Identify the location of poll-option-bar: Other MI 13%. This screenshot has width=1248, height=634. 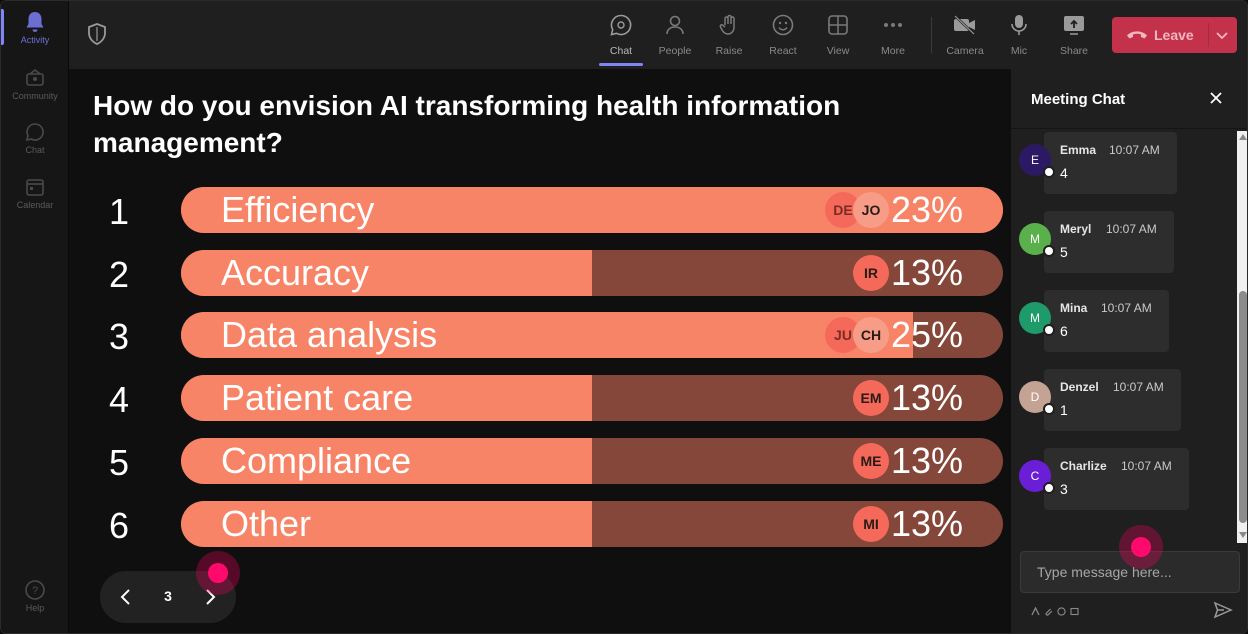
(592, 524).